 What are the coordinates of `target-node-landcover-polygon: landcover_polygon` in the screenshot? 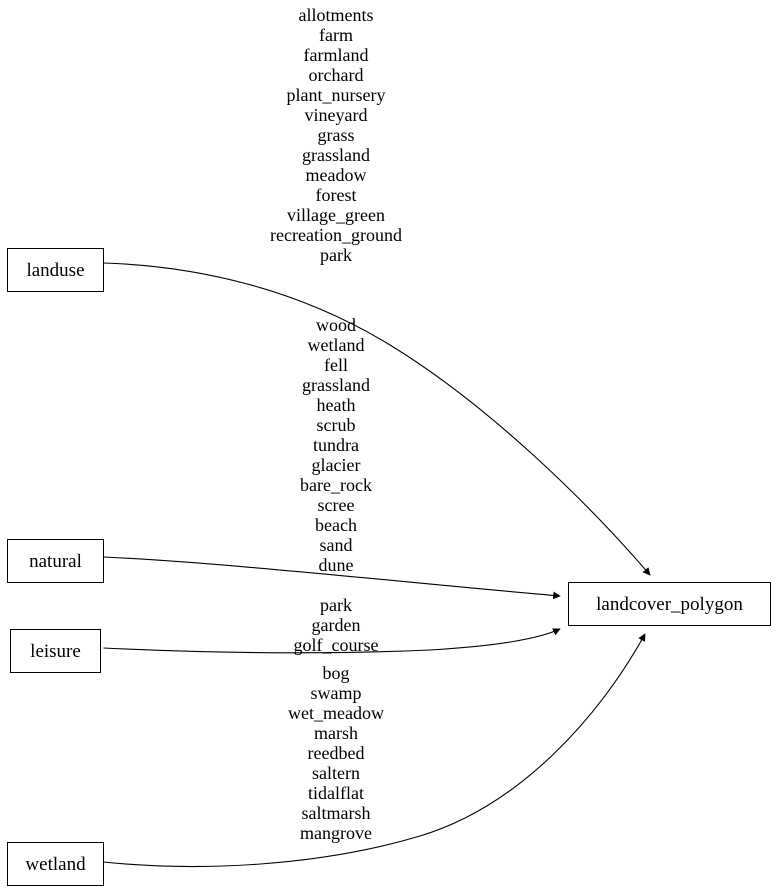 It's located at (669, 604).